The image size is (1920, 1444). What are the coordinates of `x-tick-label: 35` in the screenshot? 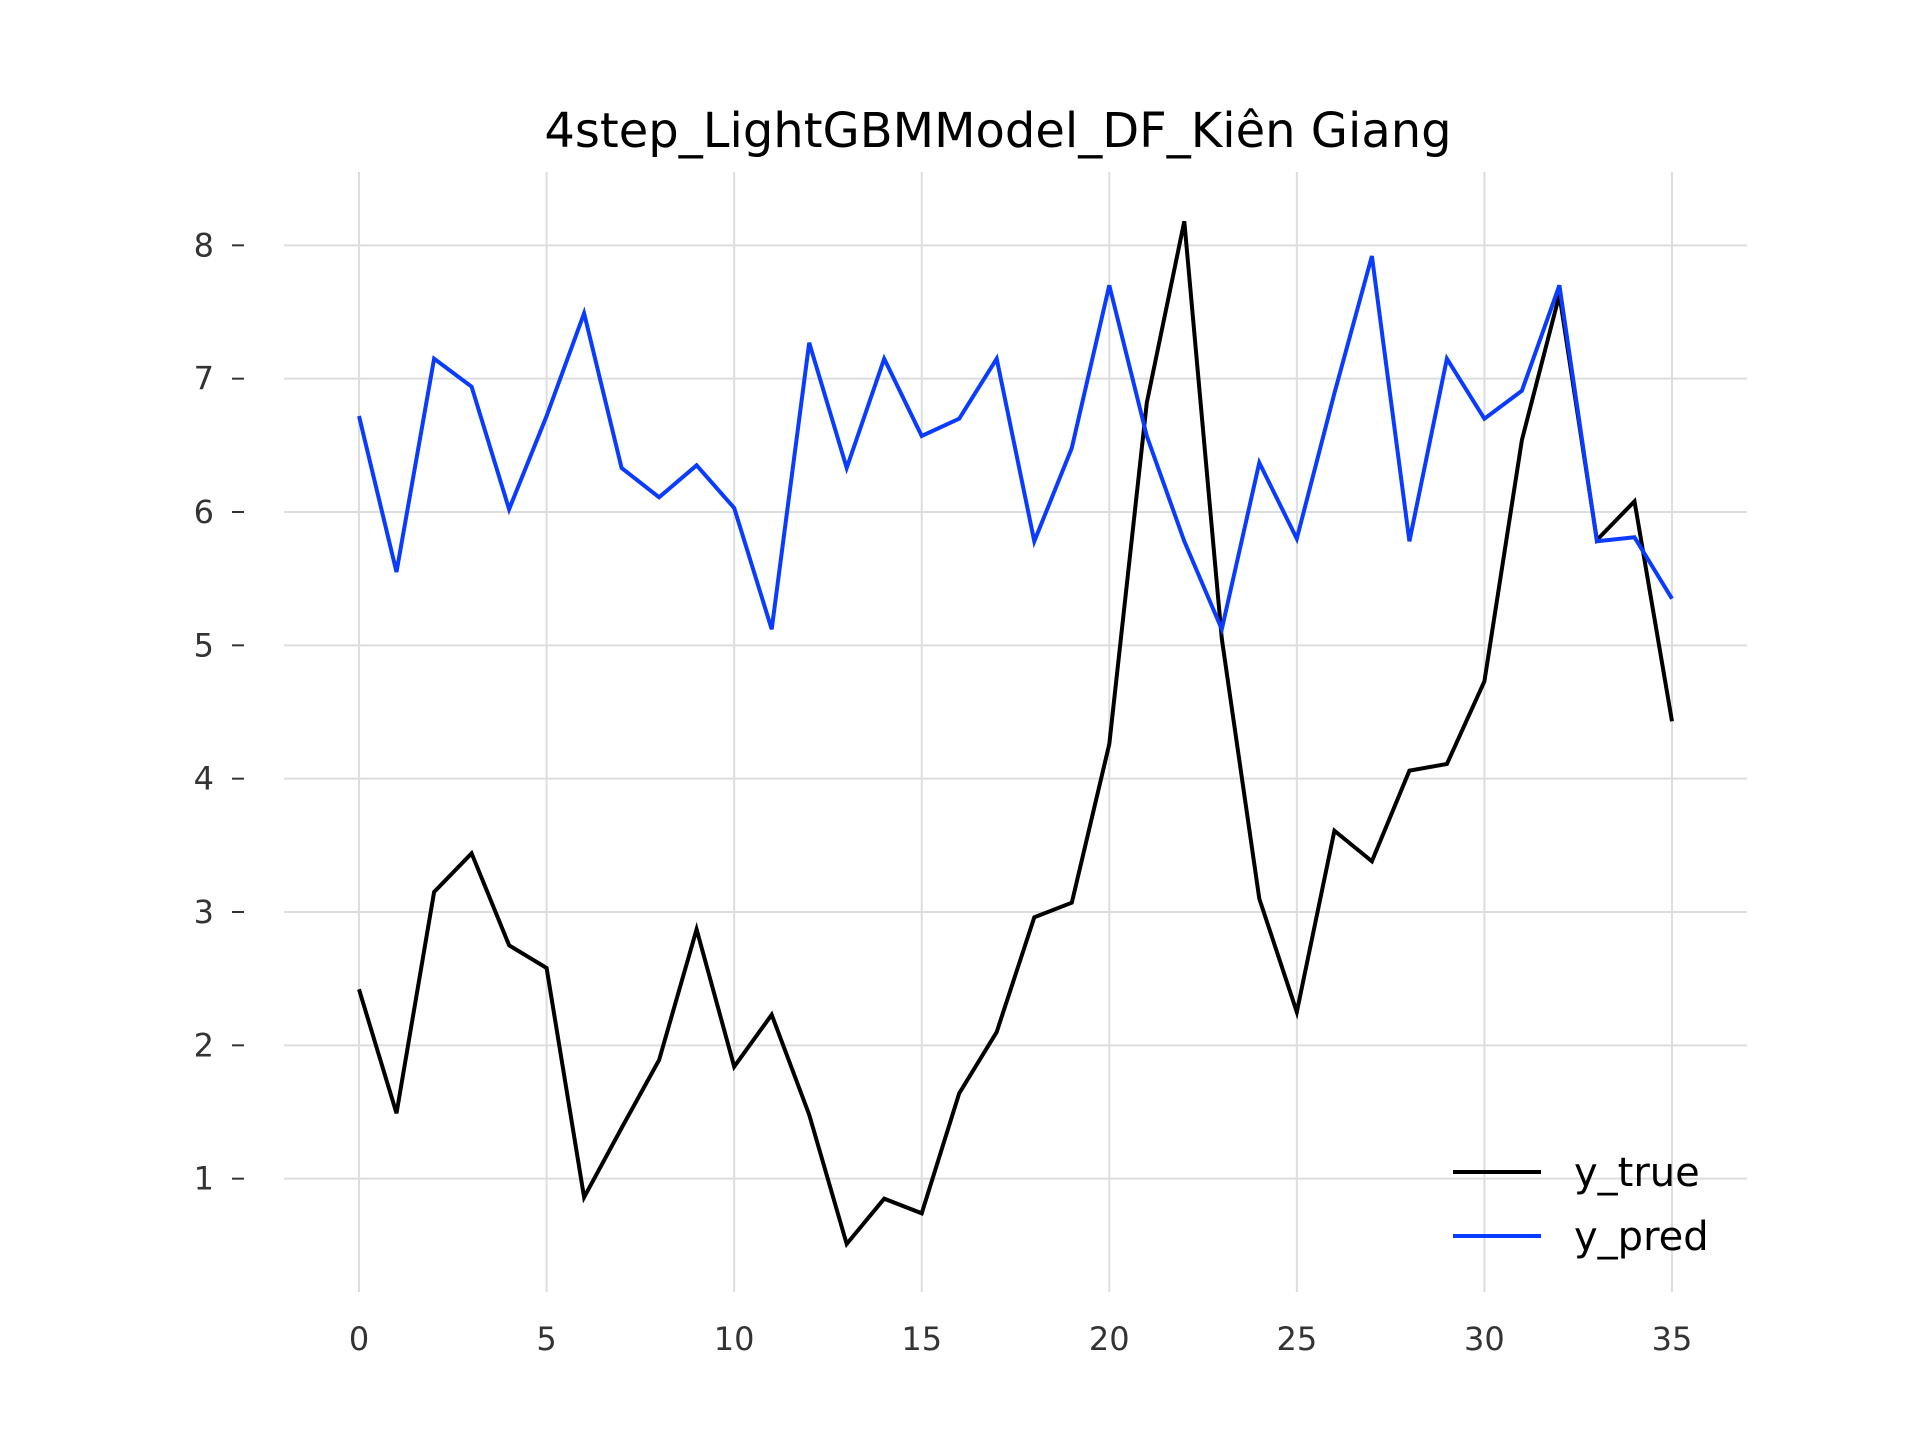 It's located at (1672, 1339).